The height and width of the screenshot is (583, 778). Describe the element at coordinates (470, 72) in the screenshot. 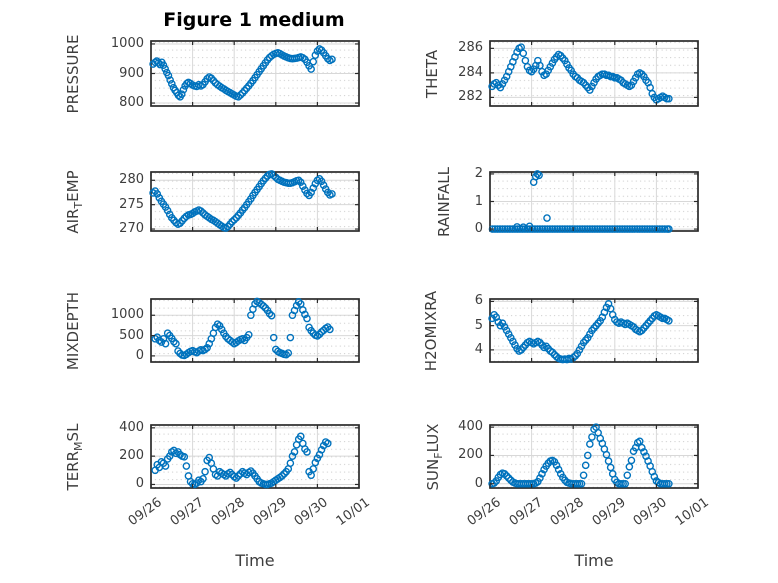

I see `y-tick-label: 284` at that location.